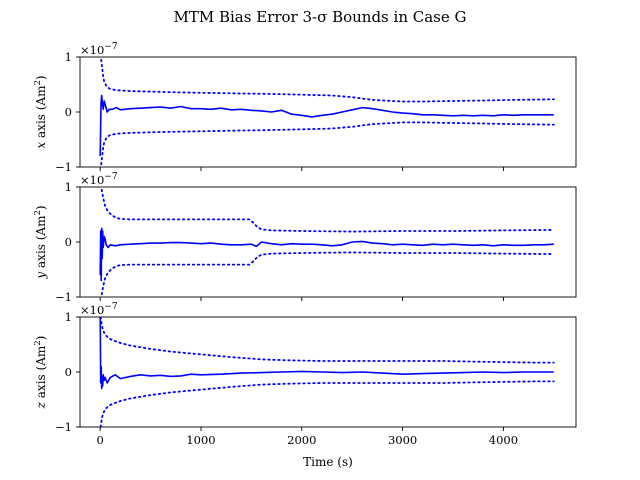 This screenshot has width=640, height=480. Describe the element at coordinates (402, 440) in the screenshot. I see `x-tick-label: 3000` at that location.